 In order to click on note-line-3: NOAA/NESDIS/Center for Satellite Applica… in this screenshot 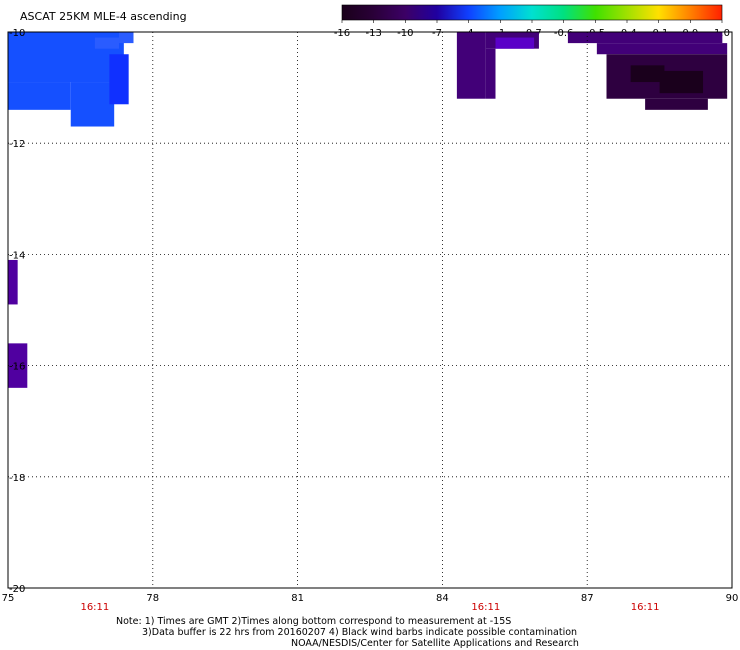, I will do `click(435, 643)`.